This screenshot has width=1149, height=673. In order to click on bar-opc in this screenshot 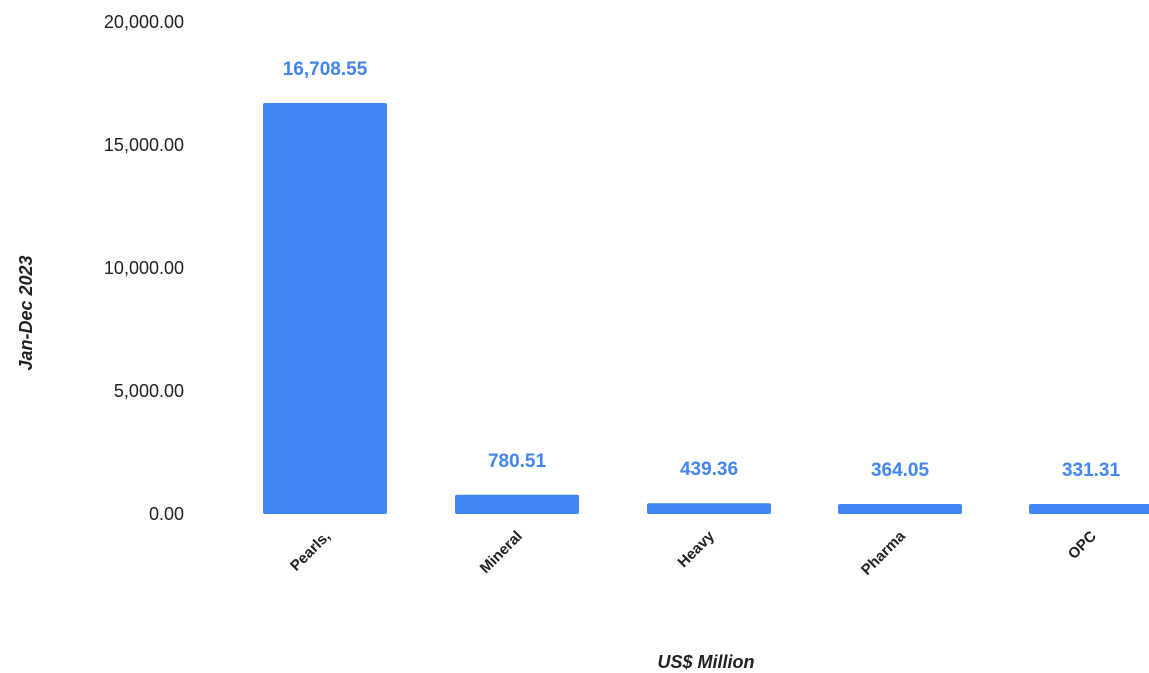, I will do `click(1089, 509)`.